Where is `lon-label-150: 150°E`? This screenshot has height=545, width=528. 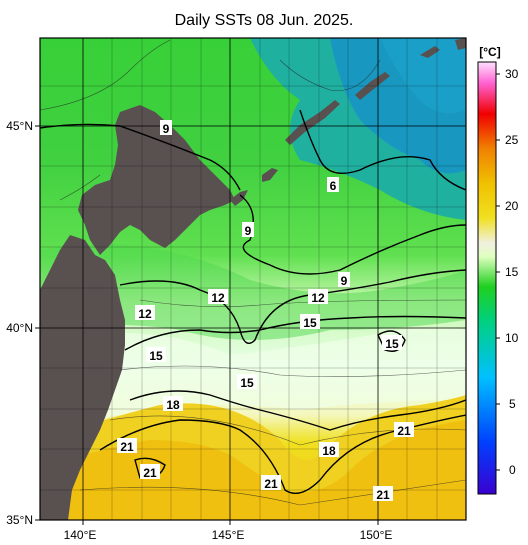
lon-label-150: 150°E is located at coordinates (376, 535).